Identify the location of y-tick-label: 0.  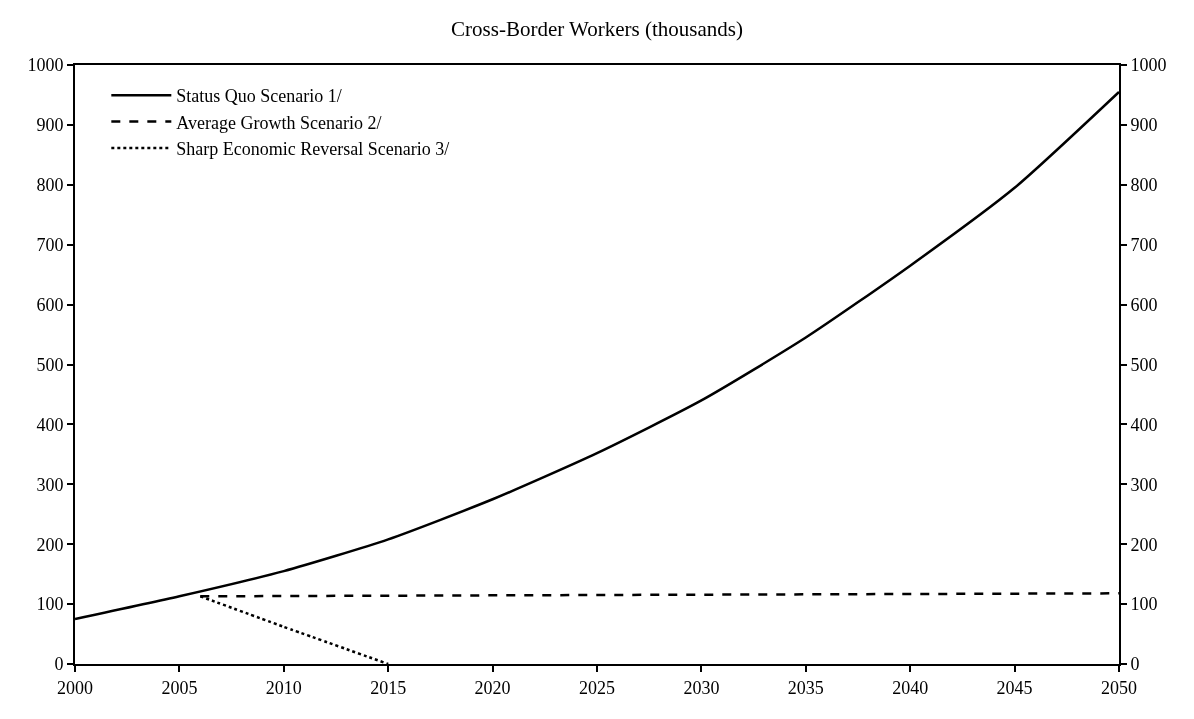
(59, 664).